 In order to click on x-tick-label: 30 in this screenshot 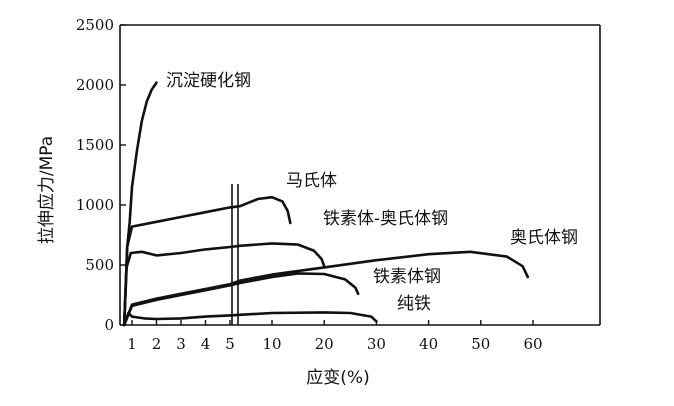, I will do `click(376, 344)`.